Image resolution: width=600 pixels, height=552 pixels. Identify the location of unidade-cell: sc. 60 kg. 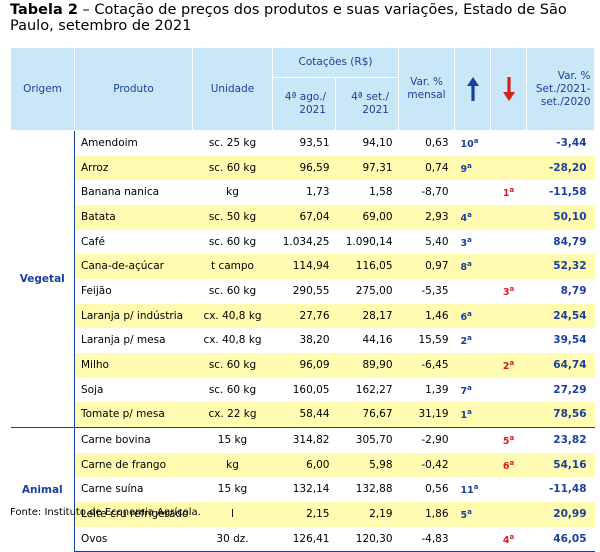
(232, 291).